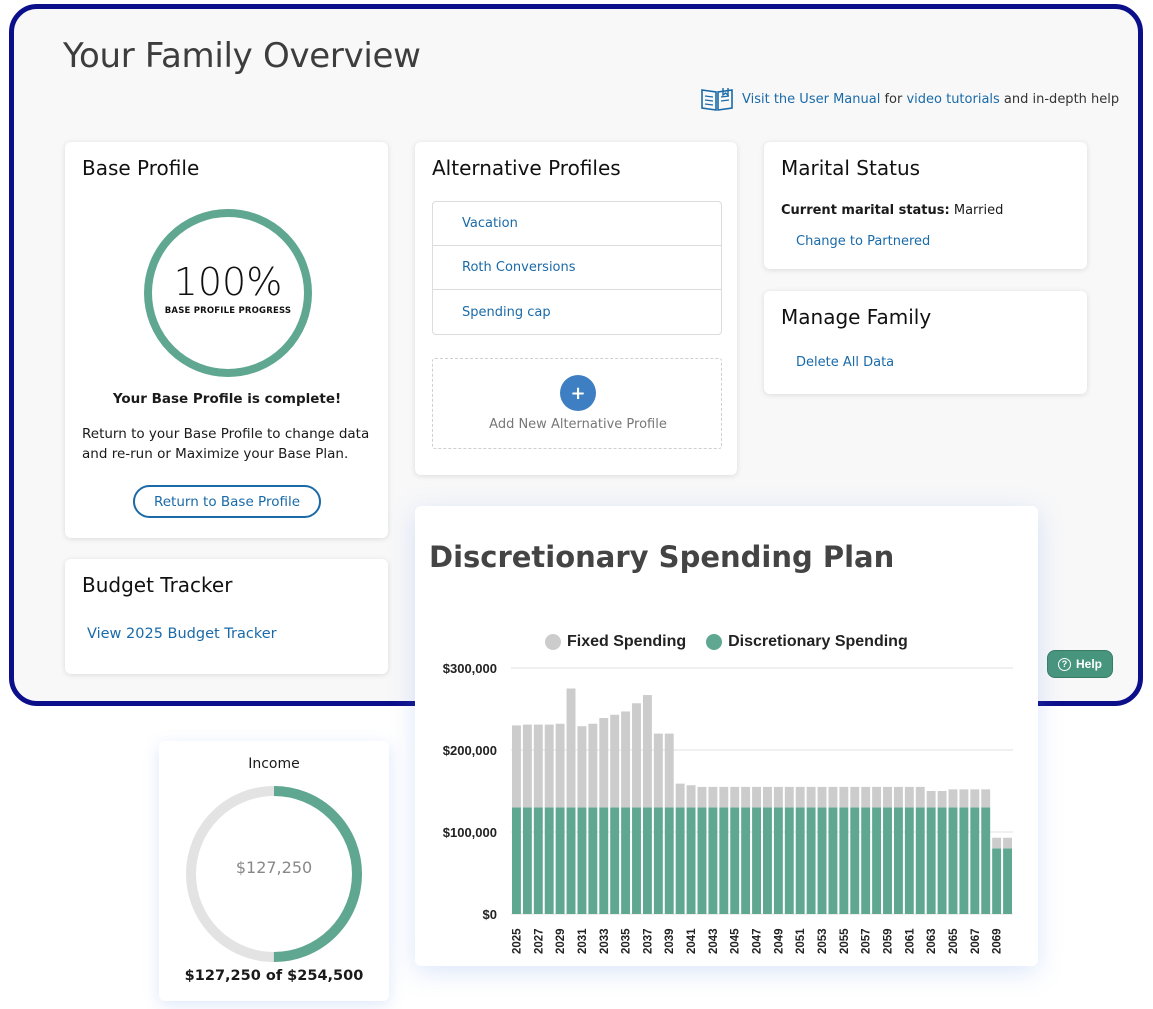 The height and width of the screenshot is (1009, 1153). I want to click on alternative-profiles-title: Alternative Profiles, so click(526, 168).